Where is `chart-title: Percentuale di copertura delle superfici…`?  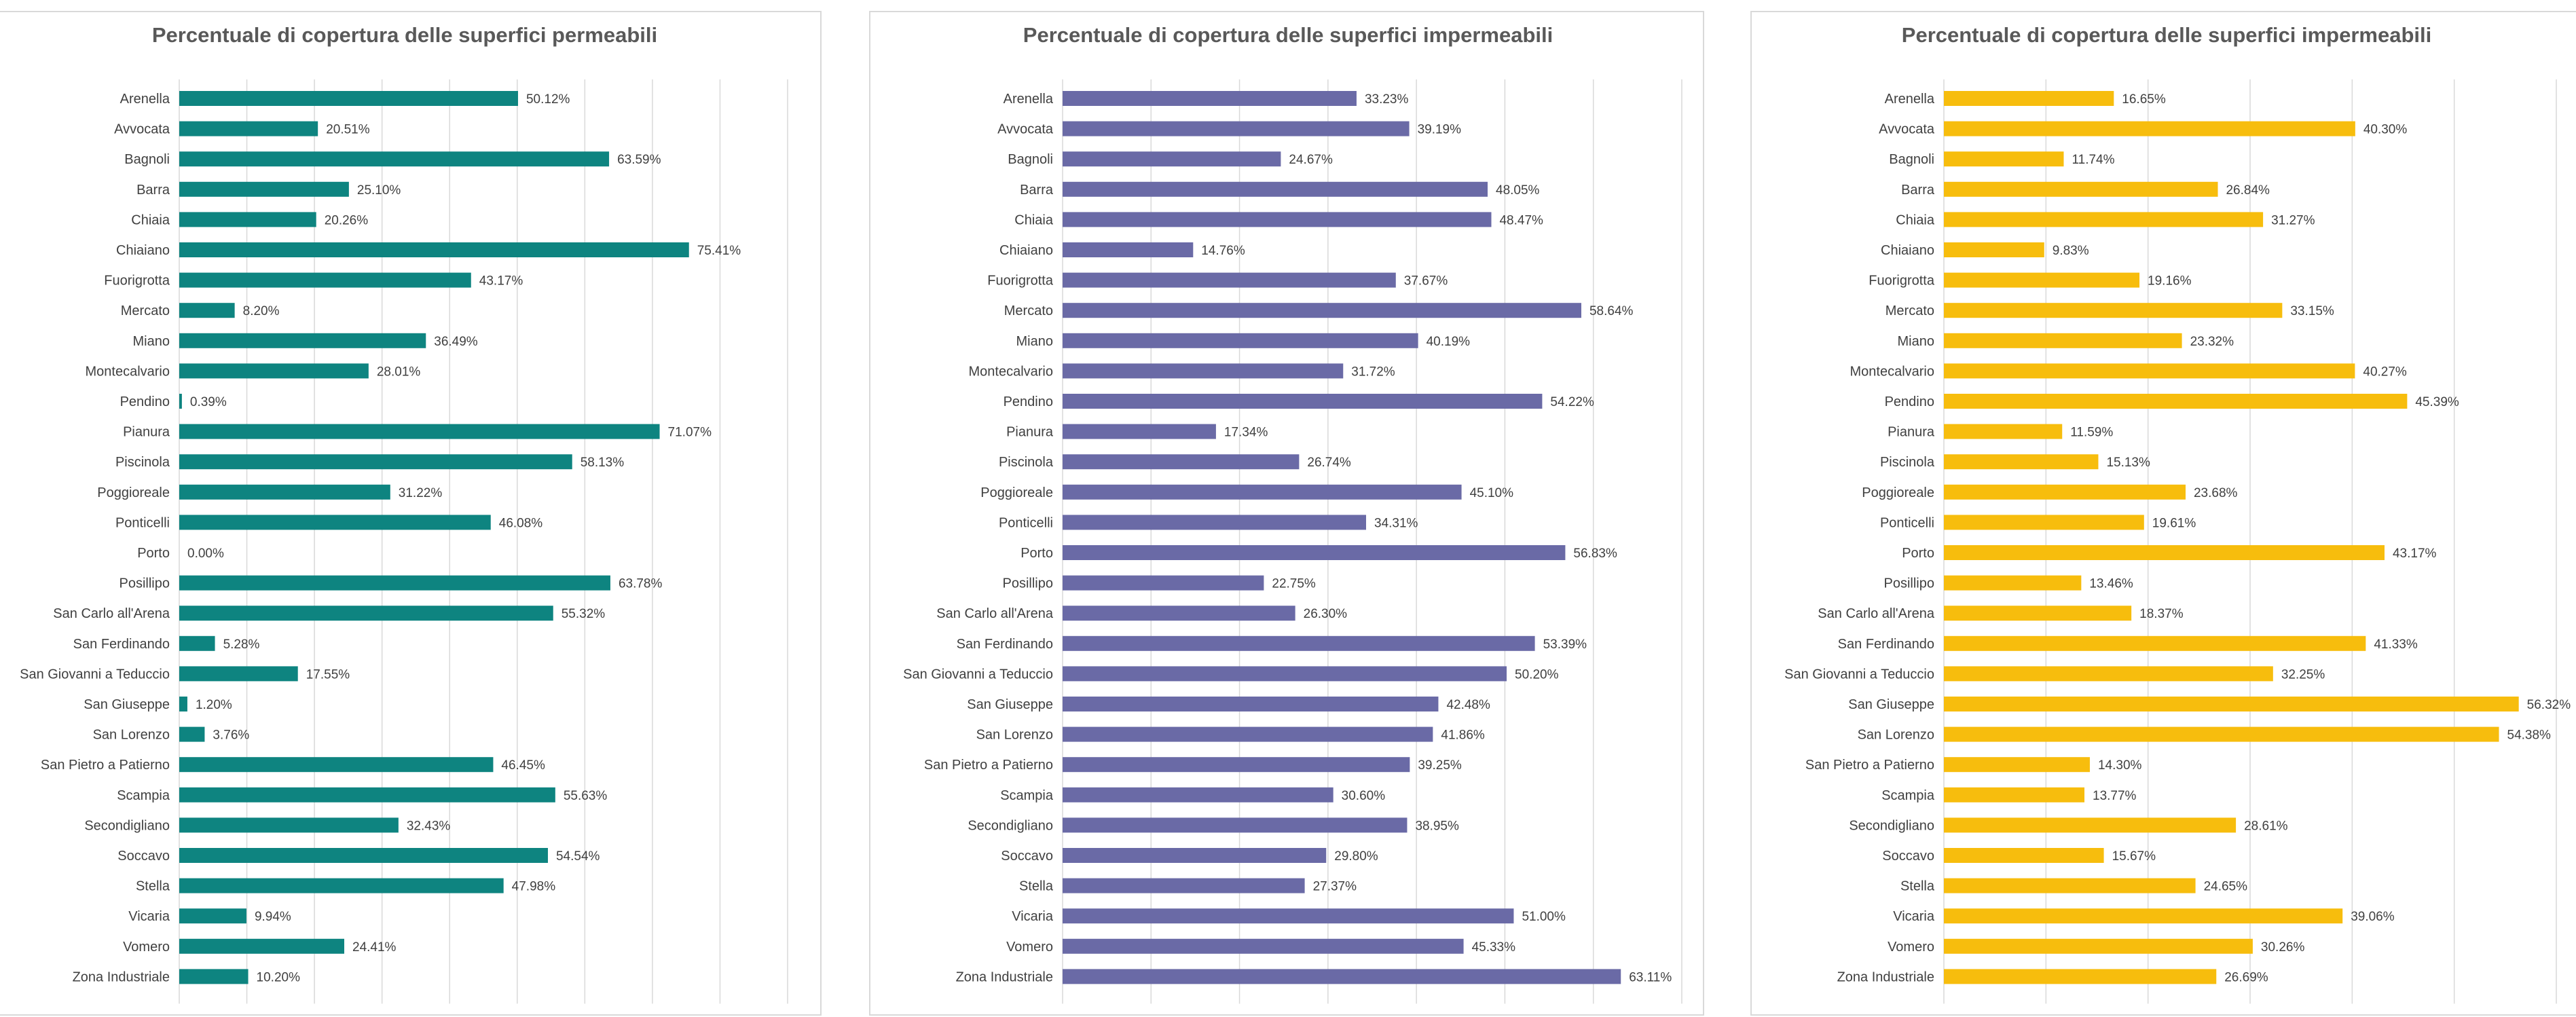
chart-title: Percentuale di copertura delle superfici… is located at coordinates (404, 35).